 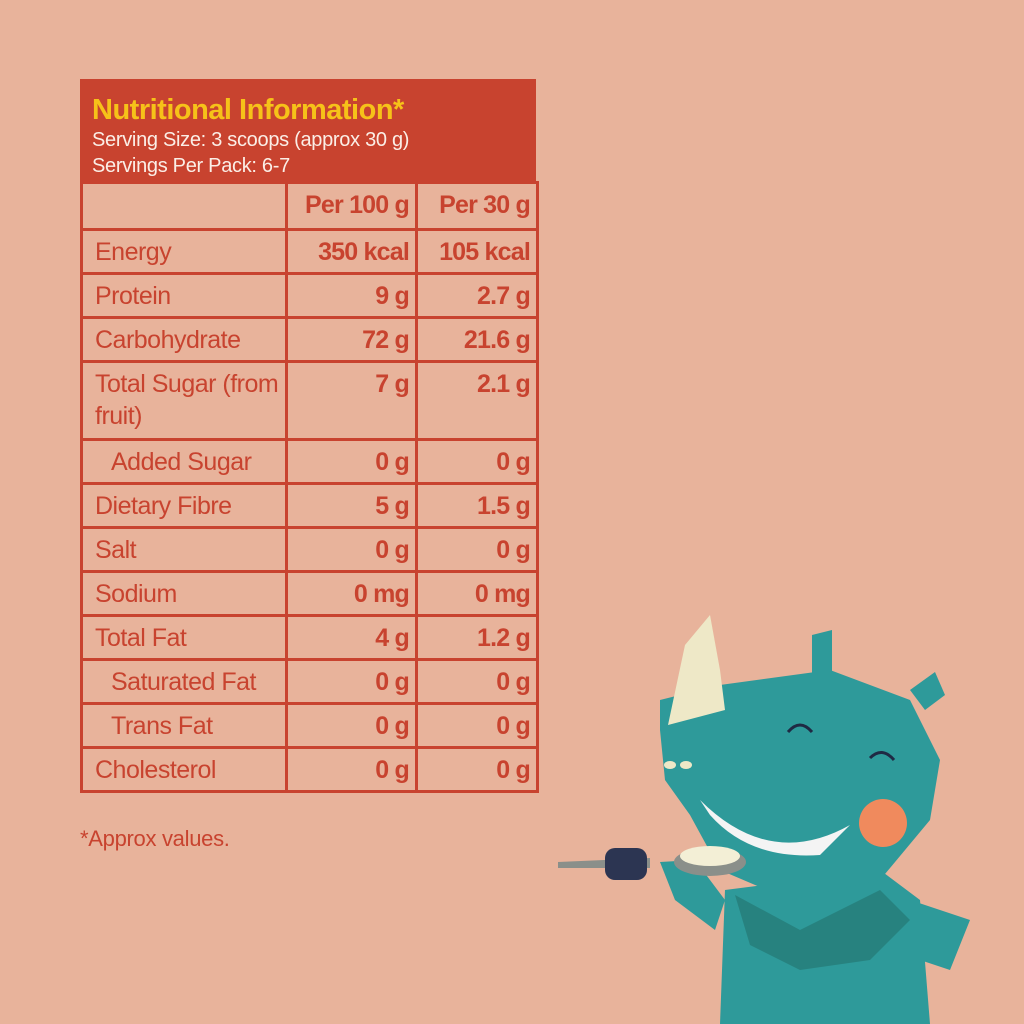 I want to click on table-row: Added Sugar 0 g 0 g, so click(x=309, y=461).